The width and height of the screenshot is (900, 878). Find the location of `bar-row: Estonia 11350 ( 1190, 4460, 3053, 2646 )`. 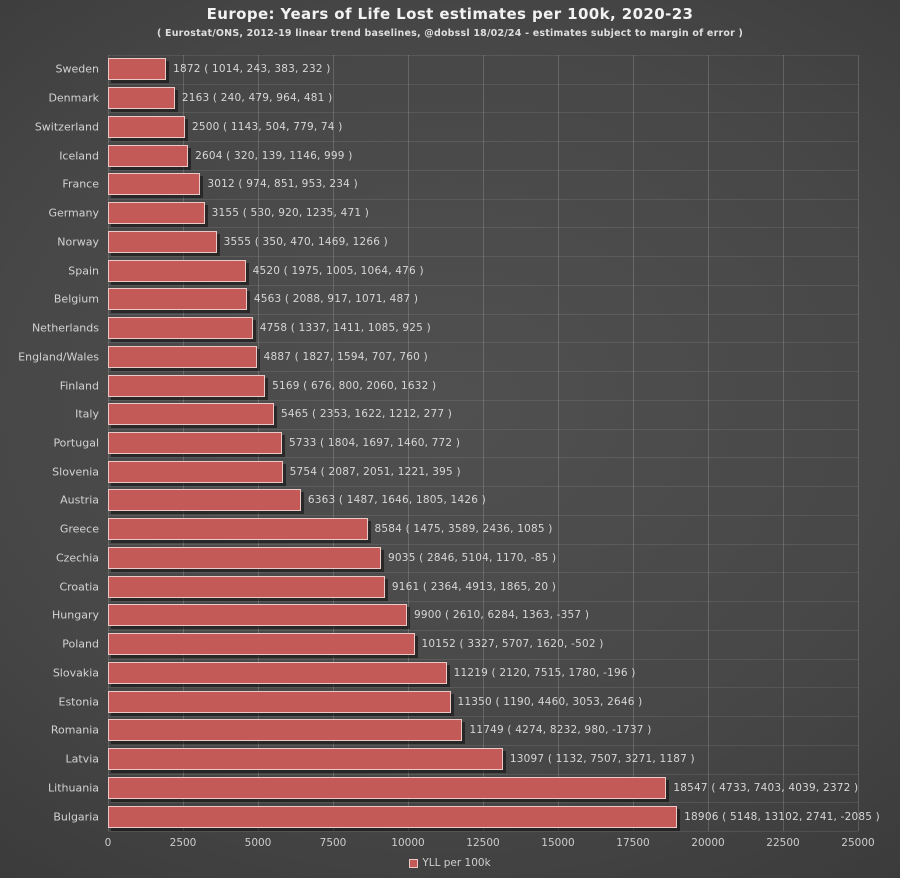

bar-row: Estonia 11350 ( 1190, 4460, 3053, 2646 ) is located at coordinates (458, 701).